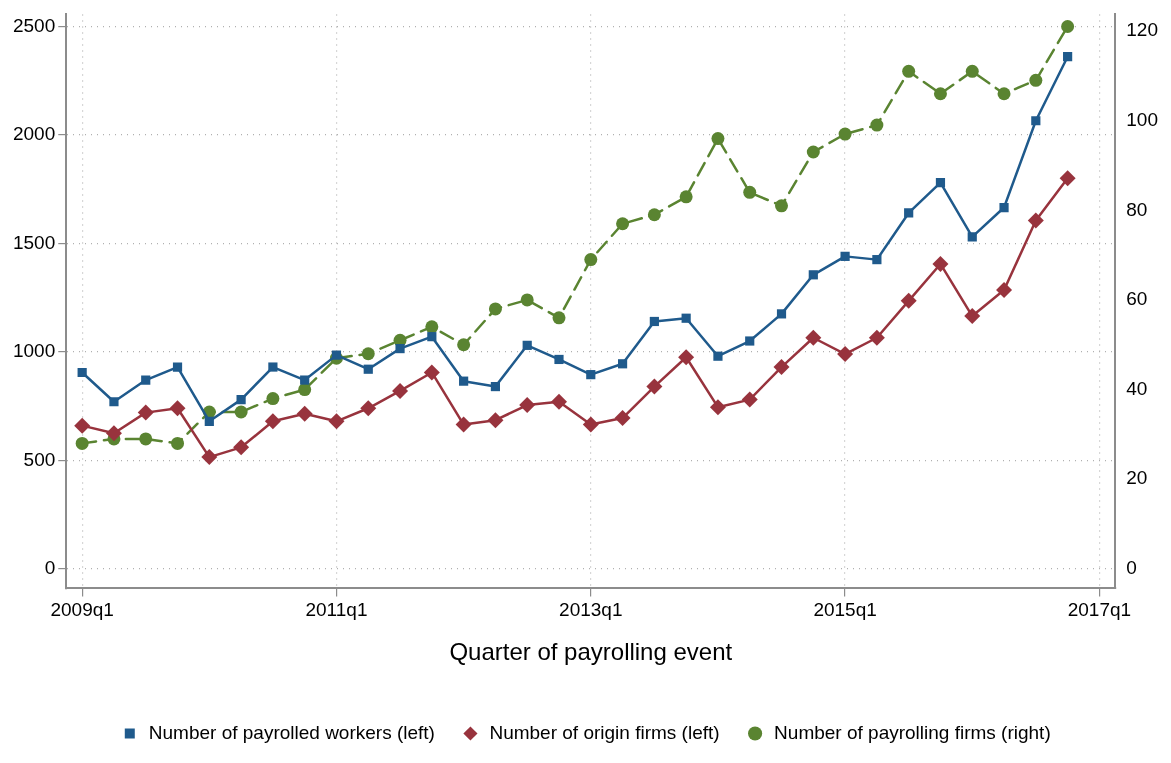 The height and width of the screenshot is (763, 1171). Describe the element at coordinates (604, 732) in the screenshot. I see `legend-label: Number of origin firms (left)` at that location.